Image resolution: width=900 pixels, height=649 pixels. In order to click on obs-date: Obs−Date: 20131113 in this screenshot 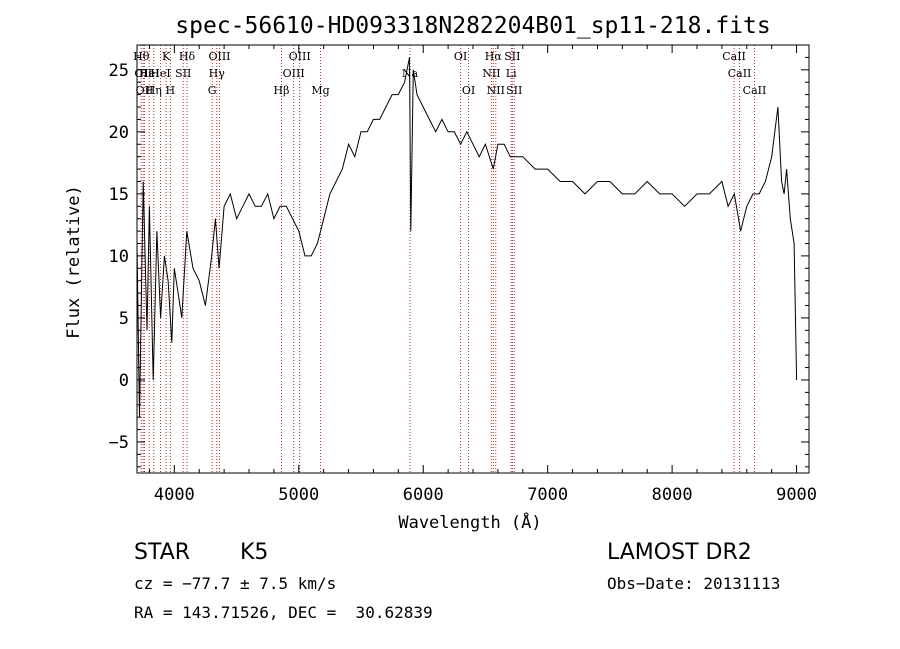, I will do `click(694, 583)`.